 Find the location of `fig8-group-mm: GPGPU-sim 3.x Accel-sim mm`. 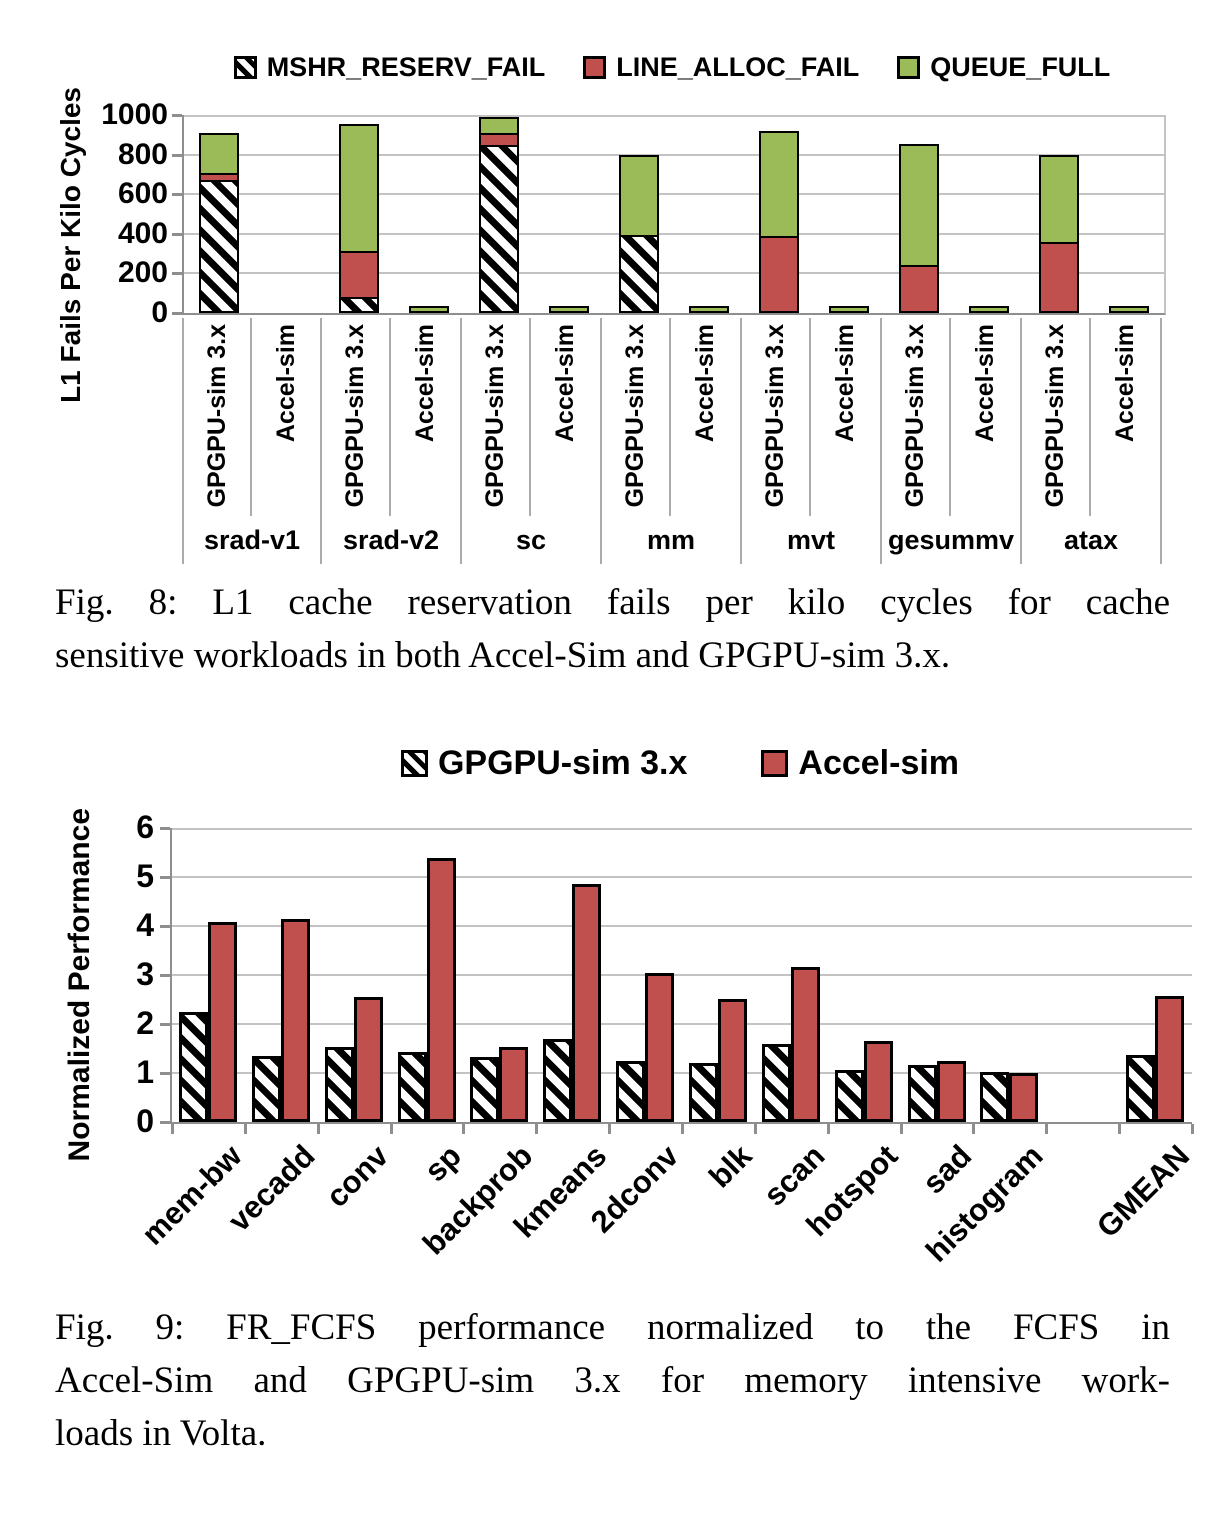

fig8-group-mm: GPGPU-sim 3.x Accel-sim mm is located at coordinates (672, 441).